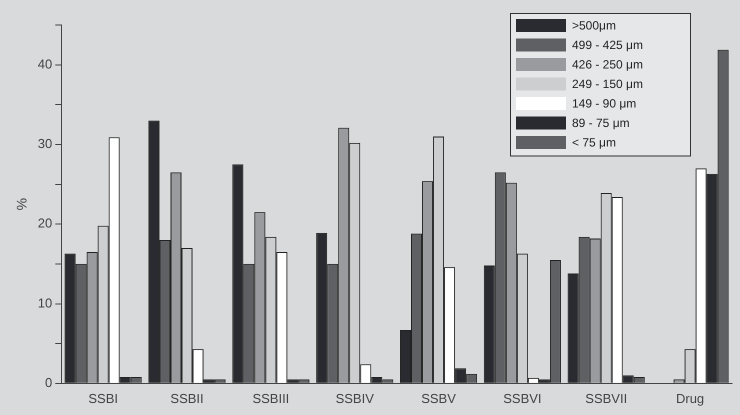 The image size is (740, 415). I want to click on y-axis-title: %, so click(21, 204).